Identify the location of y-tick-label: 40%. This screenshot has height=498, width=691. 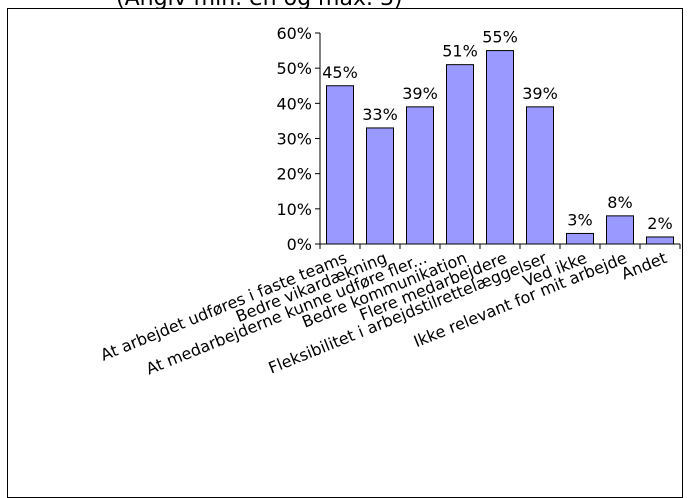
(294, 103).